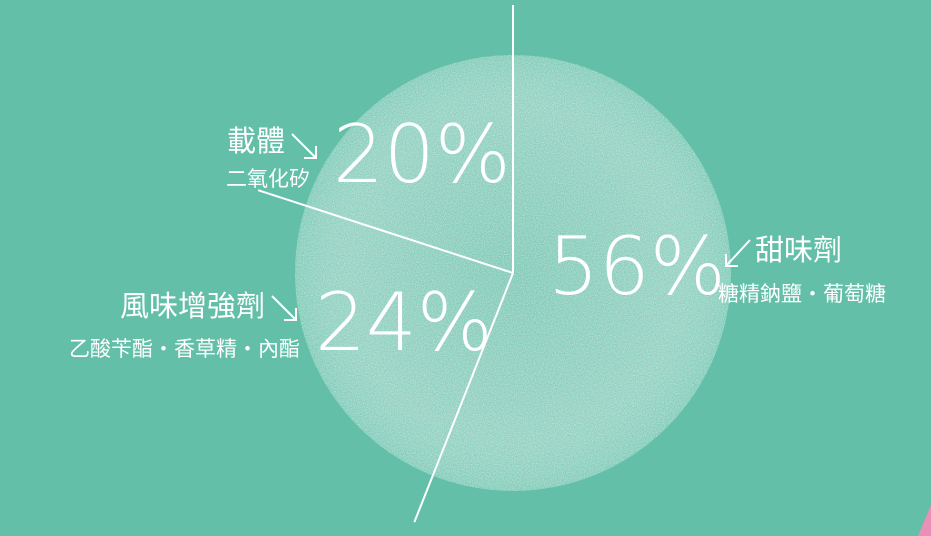 This screenshot has width=931, height=536. What do you see at coordinates (184, 349) in the screenshot?
I see `description: 乙酸苄酯・香草精・內酯` at bounding box center [184, 349].